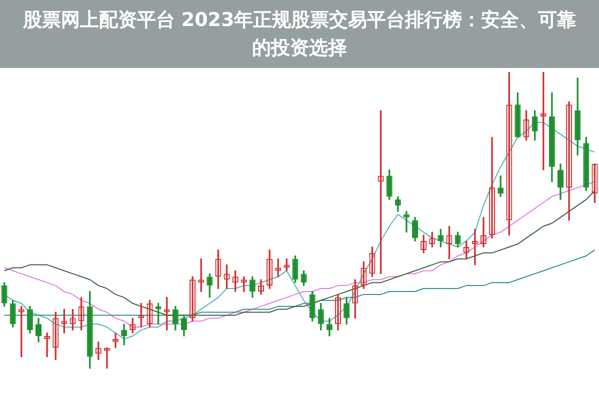 This screenshot has height=399, width=599. I want to click on candlestick, so click(406, 221).